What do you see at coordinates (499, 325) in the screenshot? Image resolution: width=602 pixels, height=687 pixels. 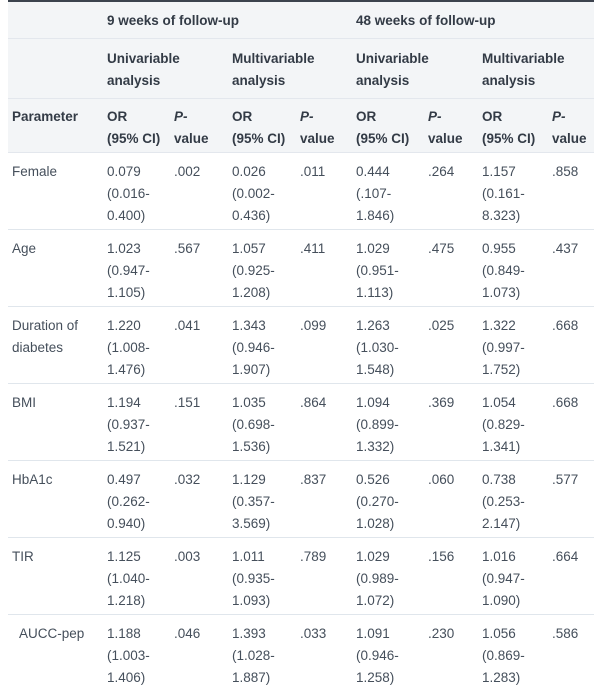 I see `or-value: 1.322` at bounding box center [499, 325].